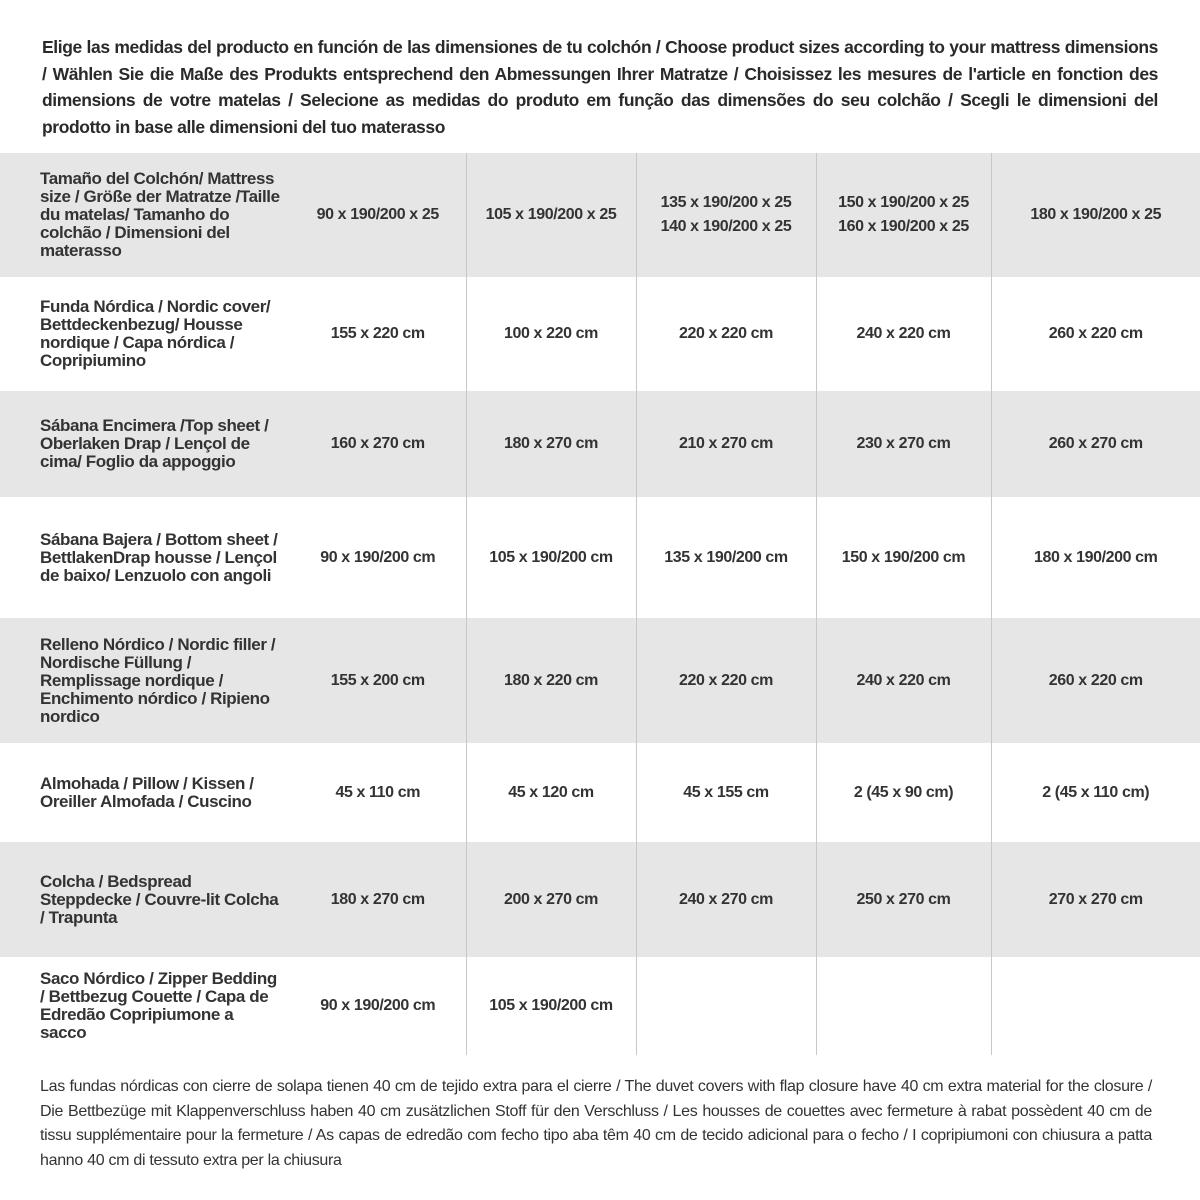 The image size is (1200, 1200). I want to click on cell: 90 x 190/200 x 25, so click(378, 215).